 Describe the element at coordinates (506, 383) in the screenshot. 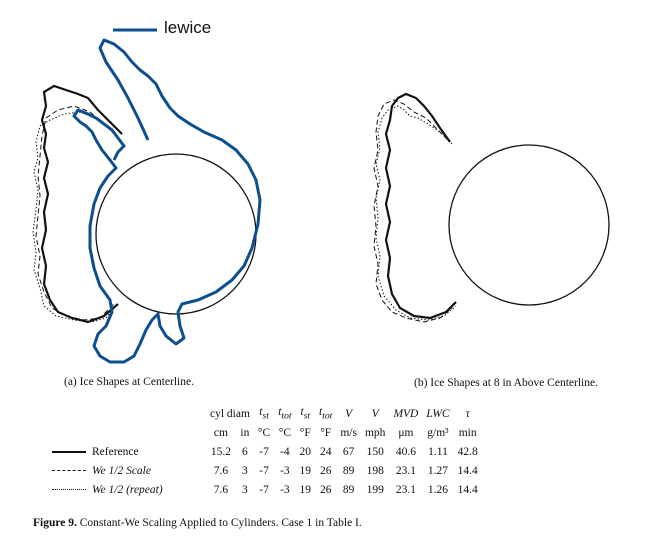

I see `panel-b-caption: (b) Ice Shapes at 8 in Above Centerline.` at that location.